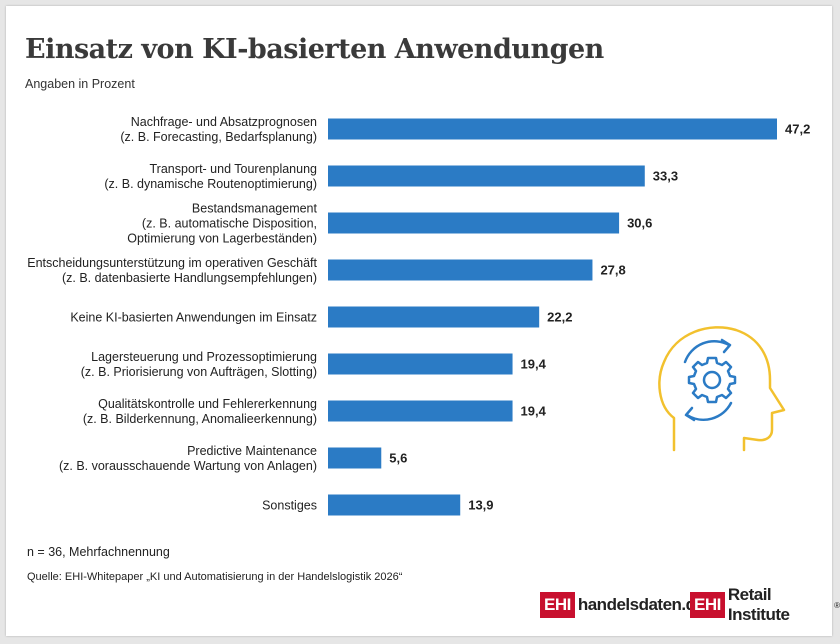 The width and height of the screenshot is (840, 644). I want to click on bar-value-label: 13,9, so click(480, 505).